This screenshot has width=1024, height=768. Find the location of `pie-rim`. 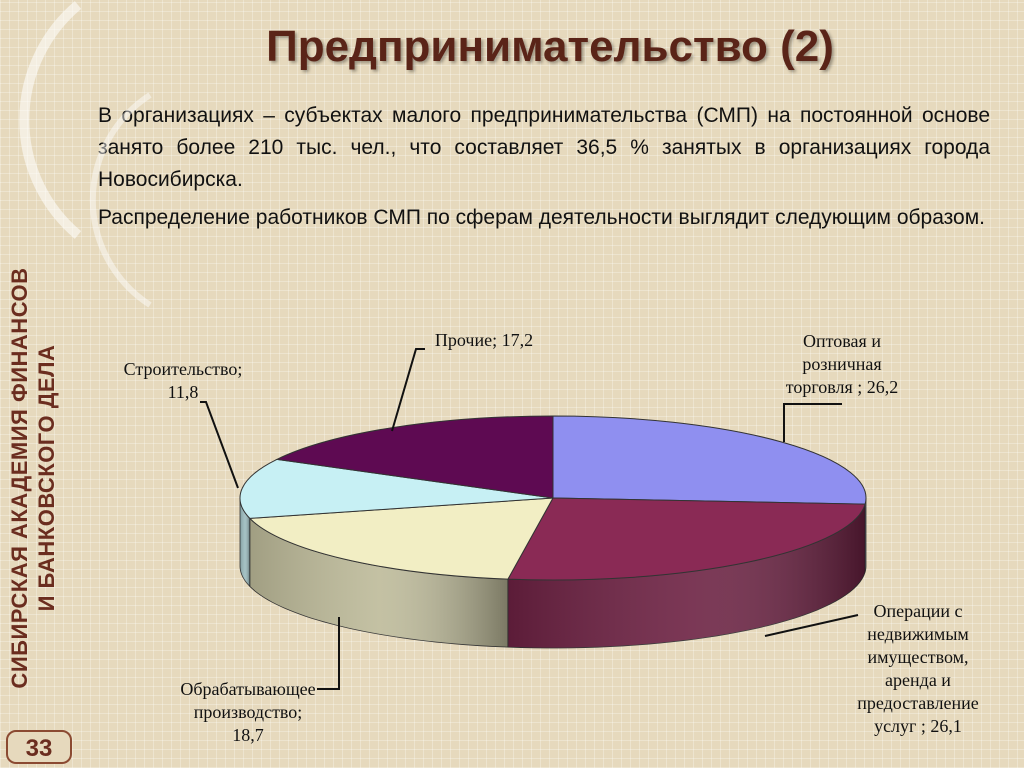

pie-rim is located at coordinates (553, 573).